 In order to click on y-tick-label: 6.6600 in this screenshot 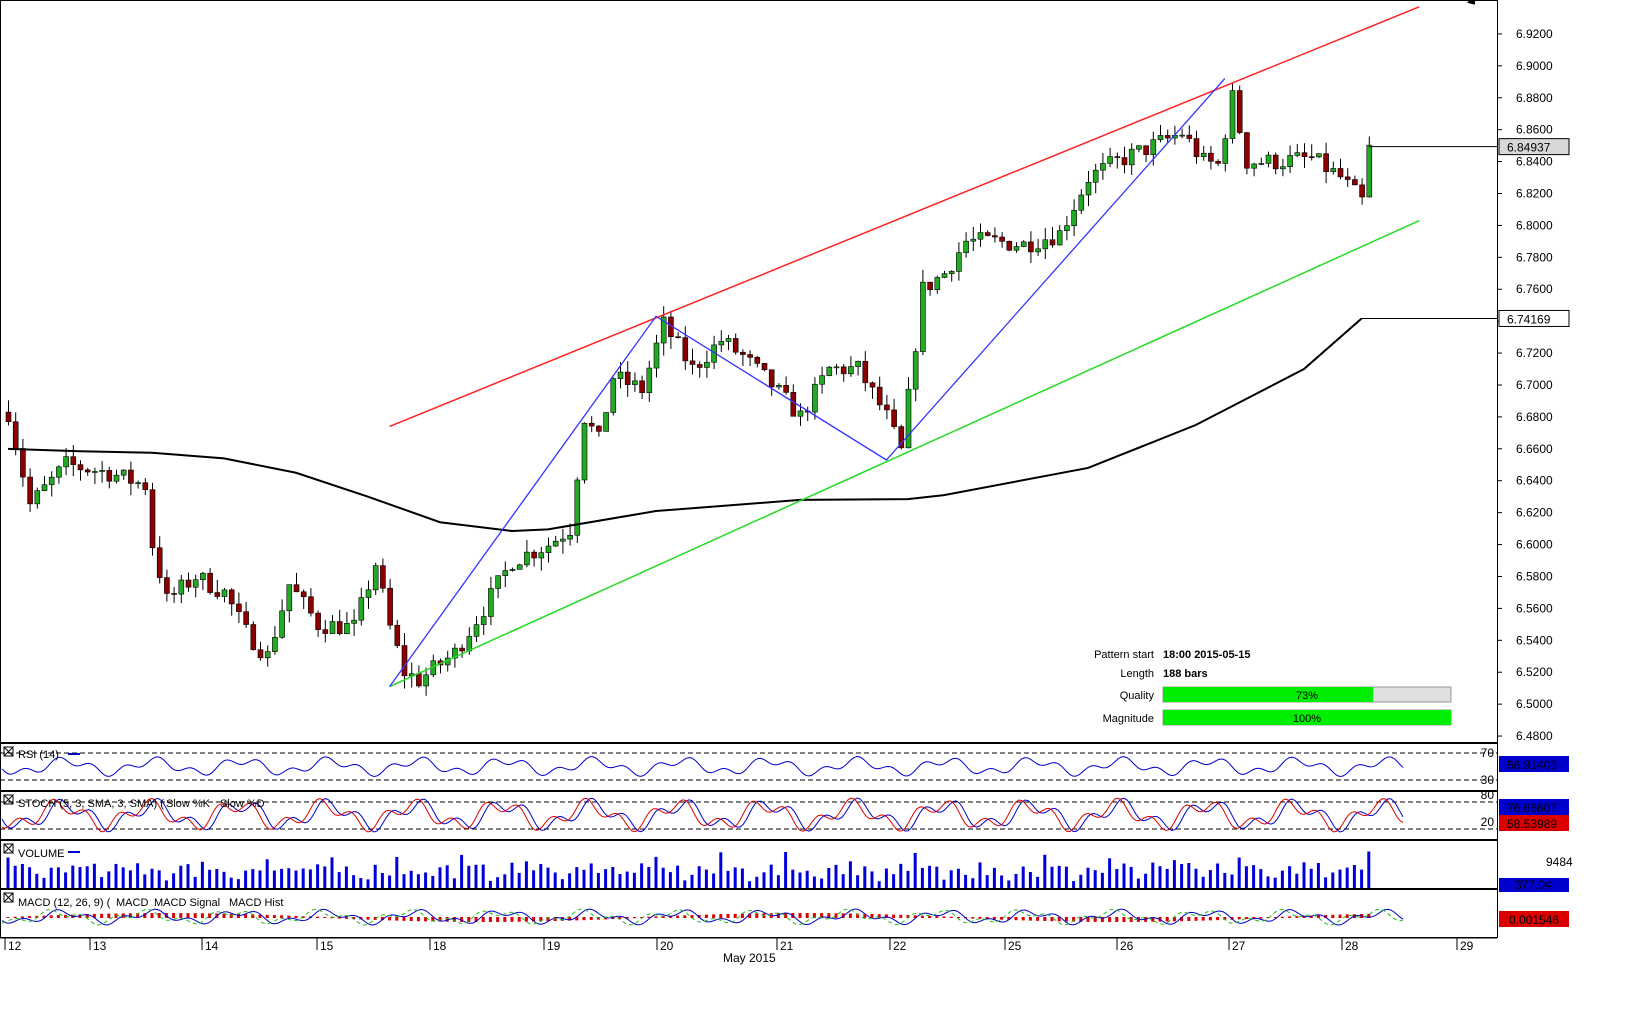, I will do `click(1534, 449)`.